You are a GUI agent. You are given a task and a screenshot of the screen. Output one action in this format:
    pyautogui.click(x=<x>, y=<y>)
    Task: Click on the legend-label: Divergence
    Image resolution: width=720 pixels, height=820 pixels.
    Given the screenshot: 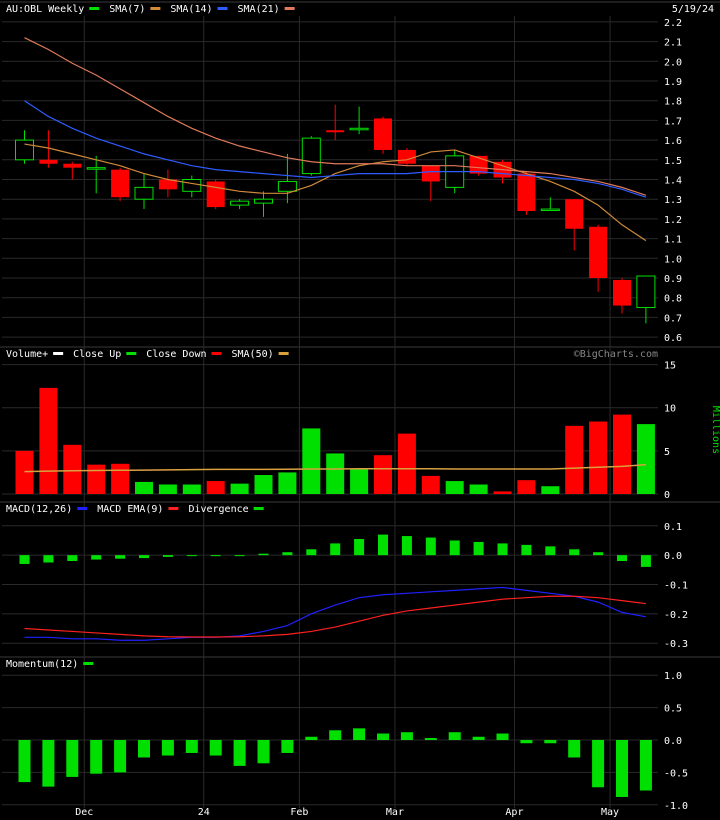 What is the action you would take?
    pyautogui.click(x=218, y=509)
    